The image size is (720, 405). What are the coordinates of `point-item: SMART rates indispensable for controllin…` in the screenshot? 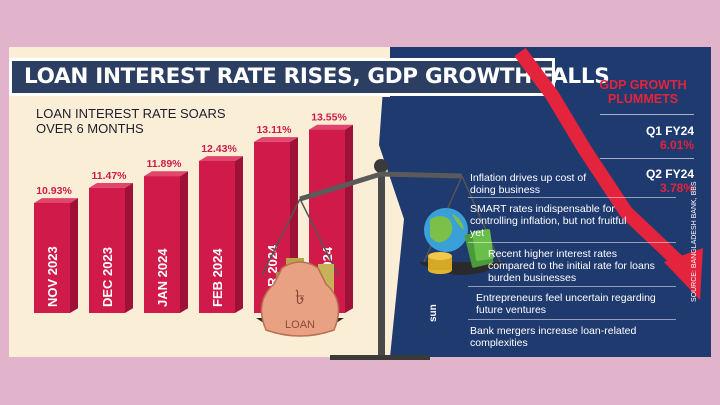 It's located at (548, 221).